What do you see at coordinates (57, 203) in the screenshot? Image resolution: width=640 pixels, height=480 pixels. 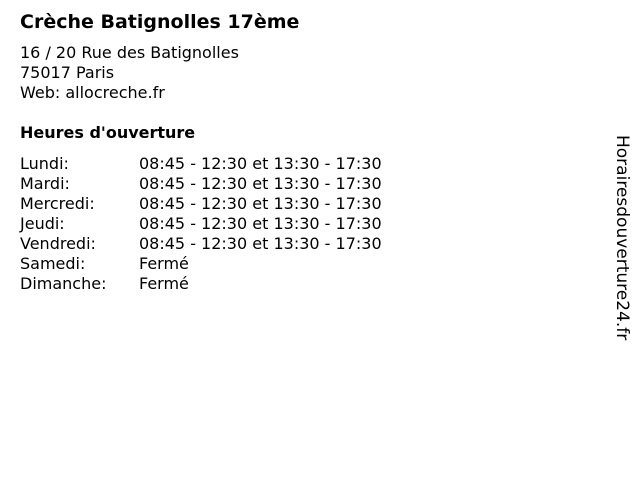 I see `day-label: Mercredi:` at bounding box center [57, 203].